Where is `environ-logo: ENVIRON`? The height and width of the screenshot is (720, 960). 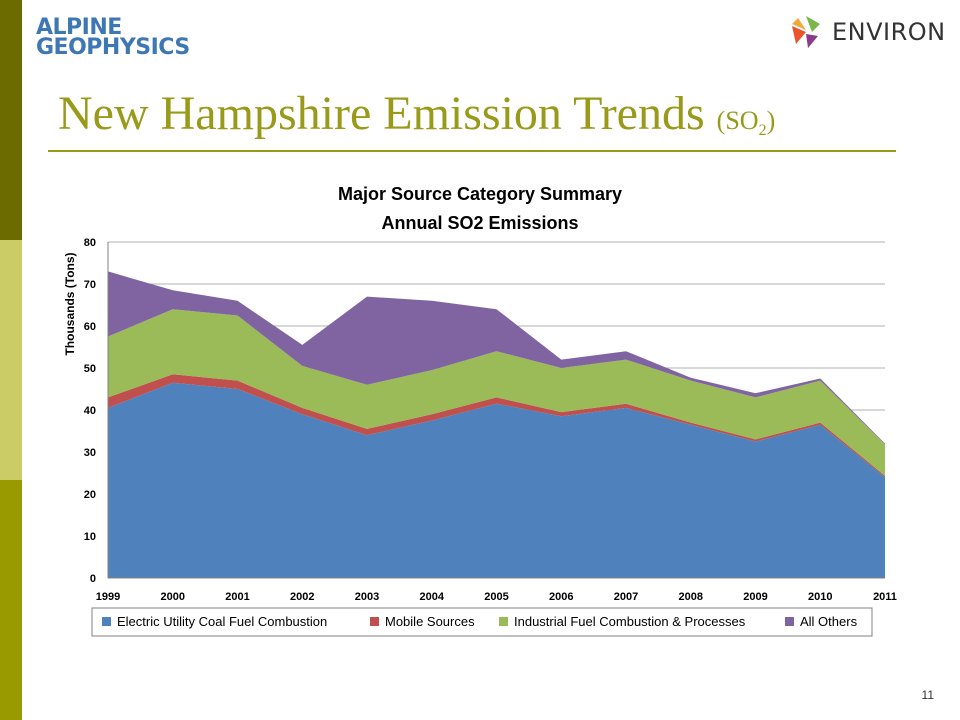 environ-logo: ENVIRON is located at coordinates (867, 32).